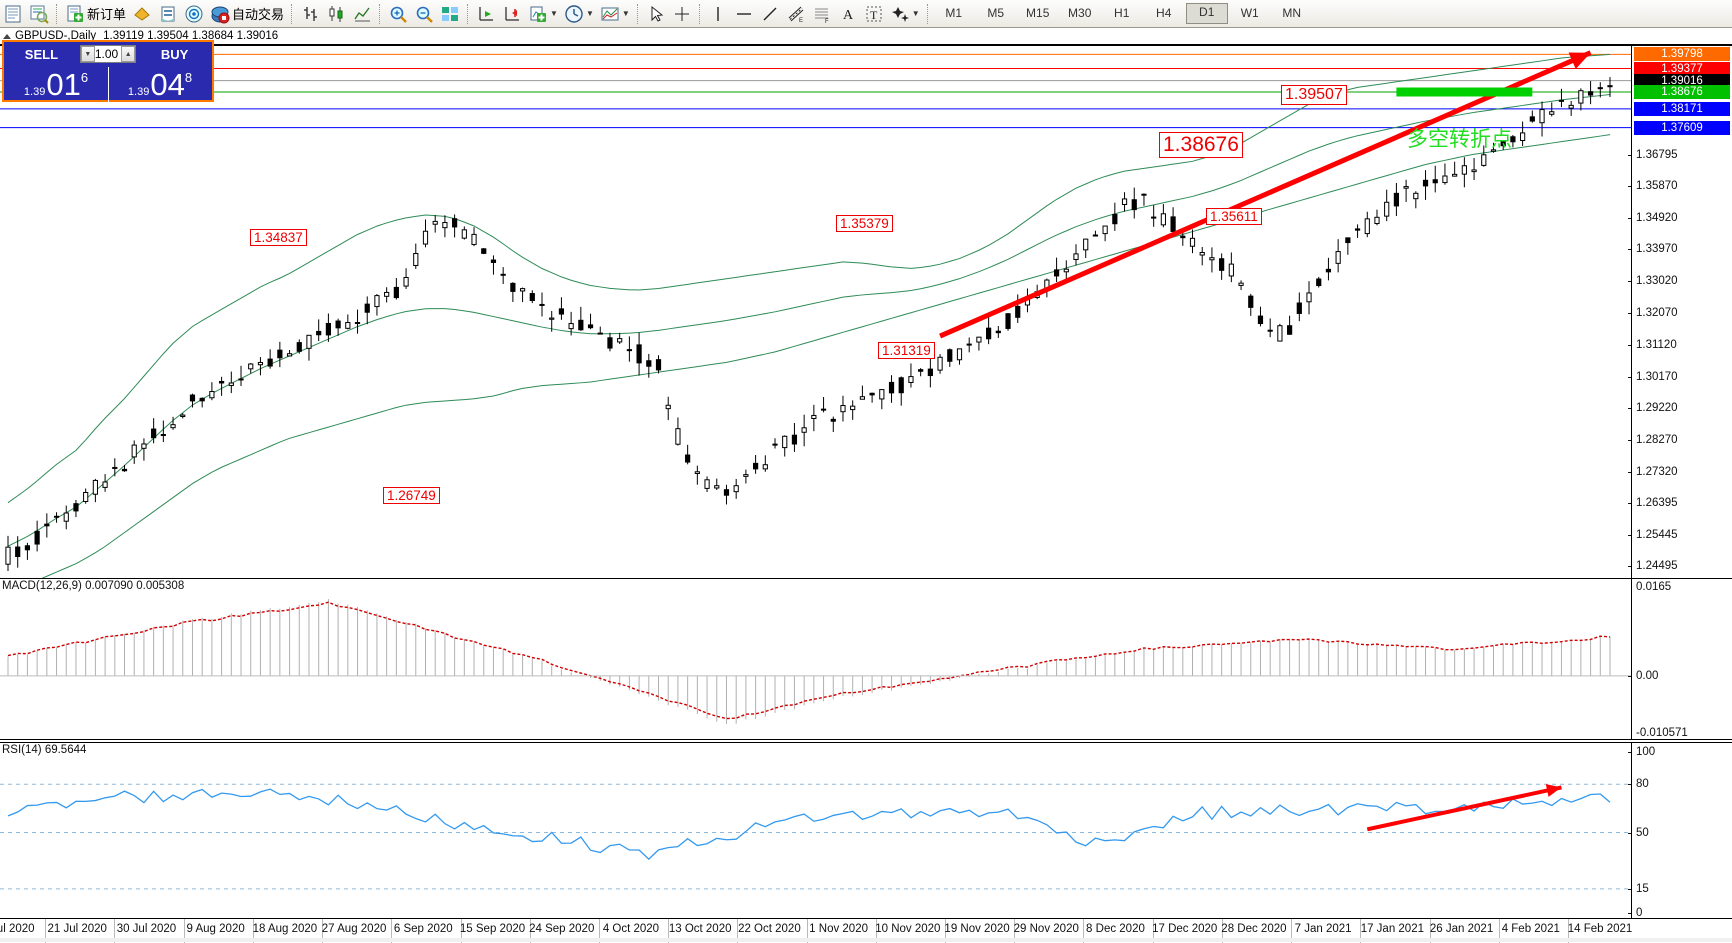 The height and width of the screenshot is (943, 1732). Describe the element at coordinates (1657, 281) in the screenshot. I see `price-tick-label: 1.33020` at that location.